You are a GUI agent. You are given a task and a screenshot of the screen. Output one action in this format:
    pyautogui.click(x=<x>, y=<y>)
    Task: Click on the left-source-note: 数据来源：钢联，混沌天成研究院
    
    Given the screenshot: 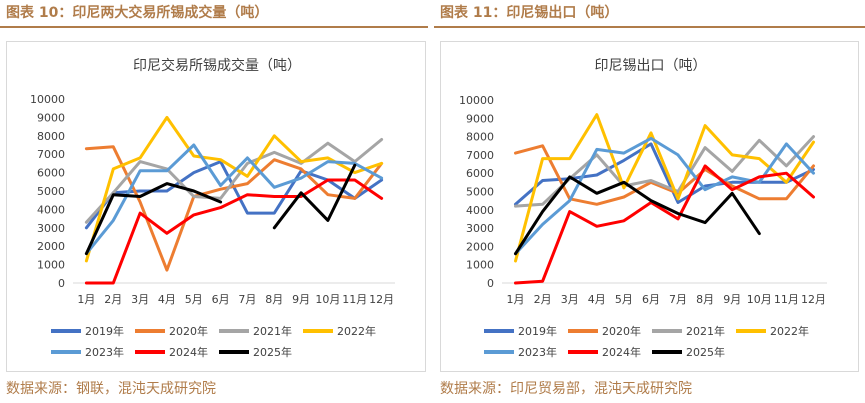 What is the action you would take?
    pyautogui.click(x=111, y=389)
    